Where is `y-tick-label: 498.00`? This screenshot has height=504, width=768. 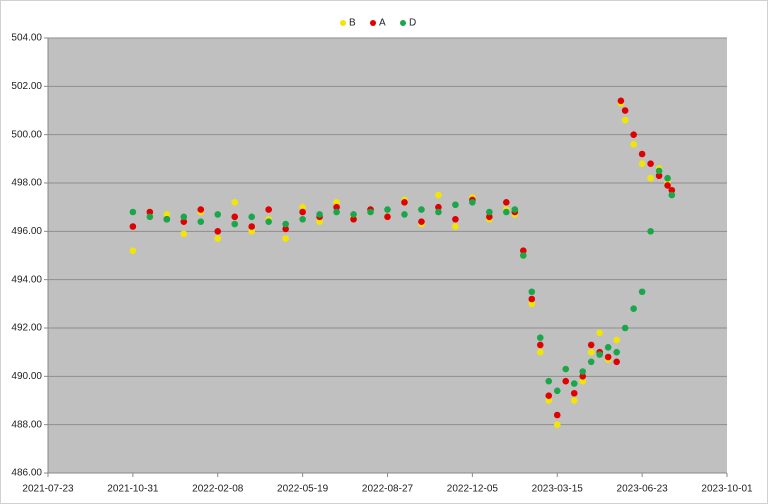 y-tick-label: 498.00 is located at coordinates (26, 183).